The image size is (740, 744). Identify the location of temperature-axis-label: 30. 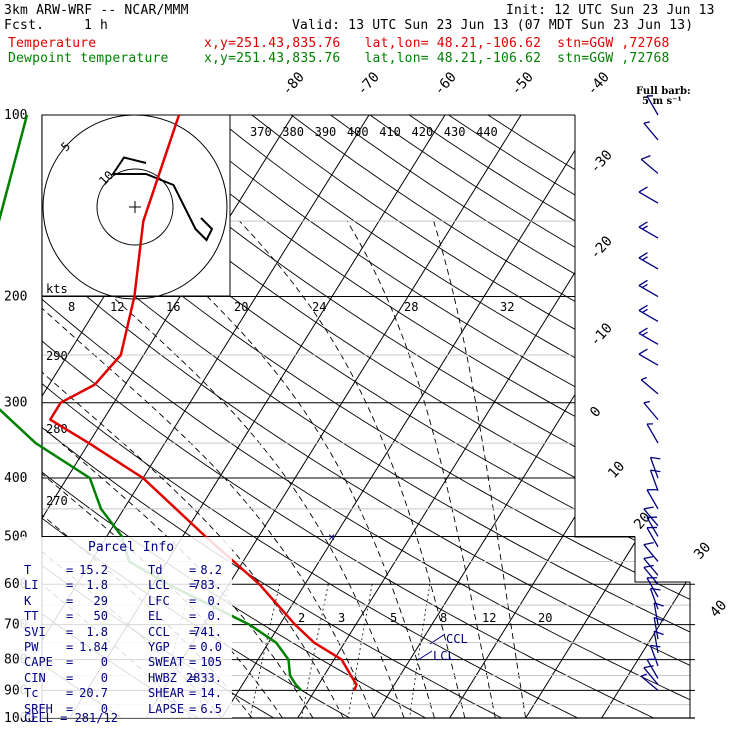
(702, 550).